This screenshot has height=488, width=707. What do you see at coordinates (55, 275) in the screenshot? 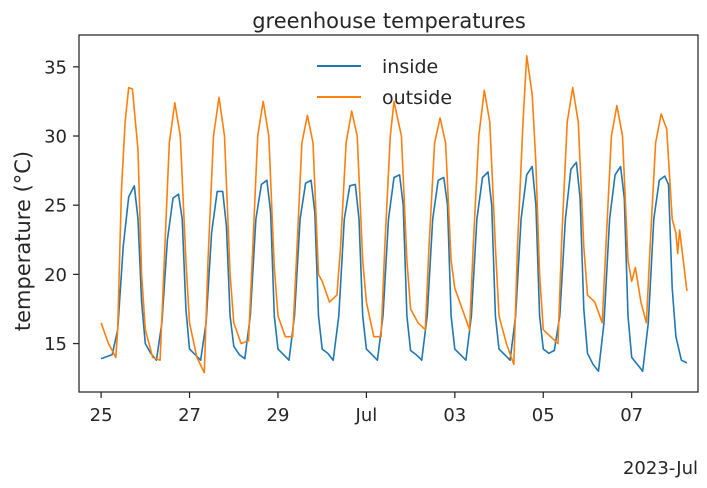
I see `y-tick-label: 20` at bounding box center [55, 275].